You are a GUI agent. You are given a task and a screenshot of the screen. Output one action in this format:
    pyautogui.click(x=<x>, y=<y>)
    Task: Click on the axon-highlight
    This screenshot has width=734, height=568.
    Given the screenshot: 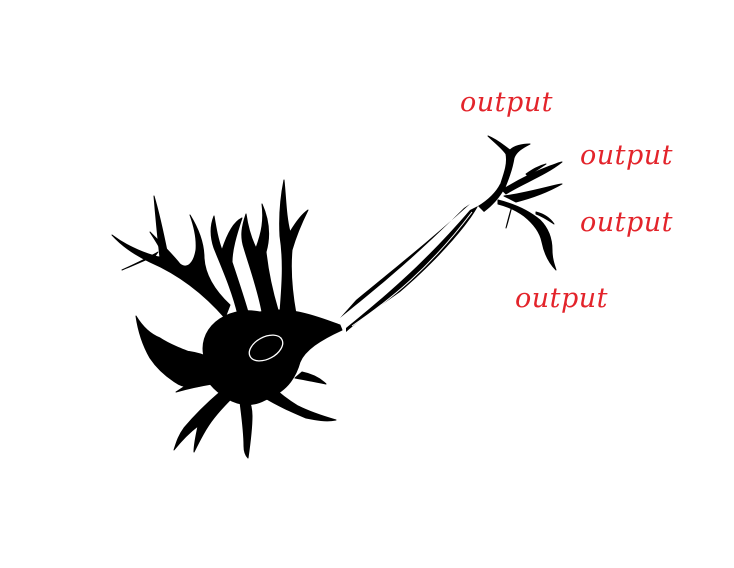 What is the action you would take?
    pyautogui.click(x=412, y=269)
    